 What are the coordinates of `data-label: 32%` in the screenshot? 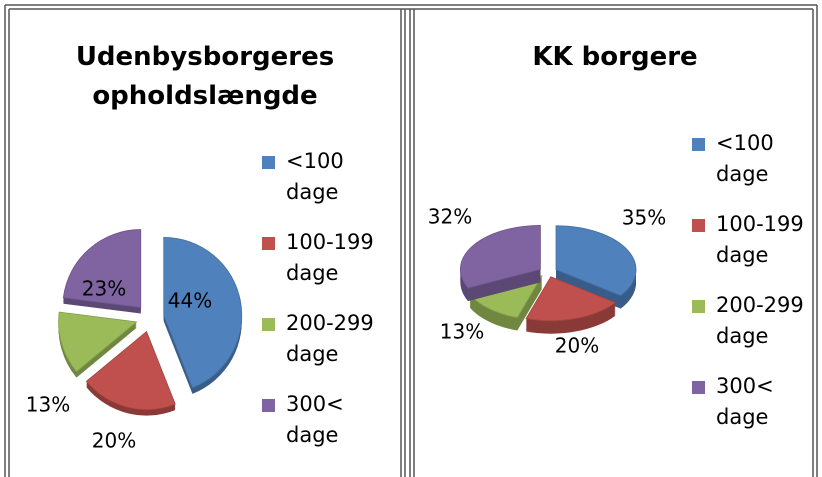 It's located at (450, 217).